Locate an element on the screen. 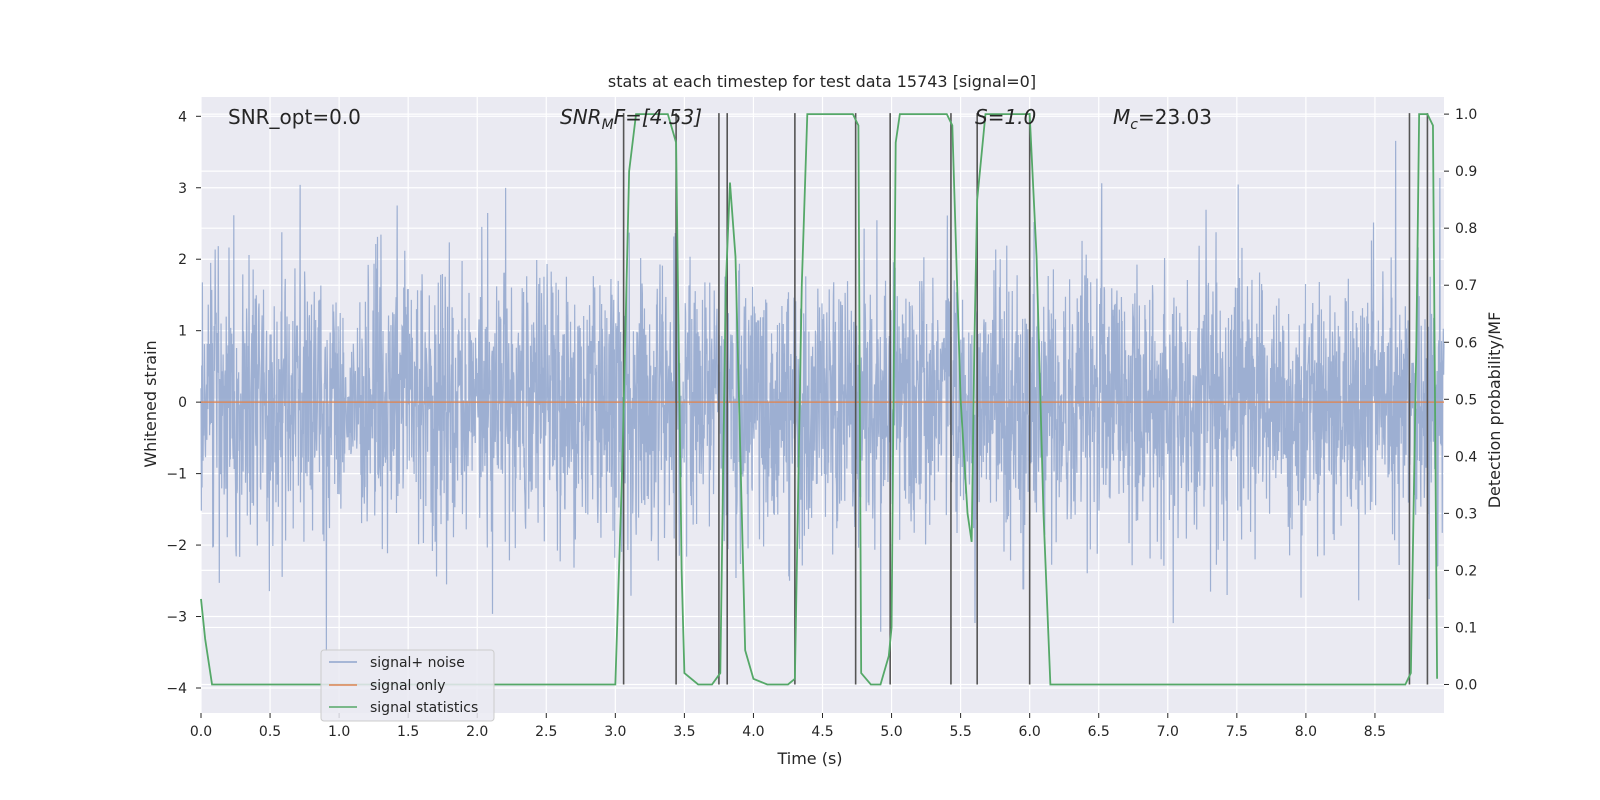 The height and width of the screenshot is (800, 1600). y-left-tick-label: 3 is located at coordinates (182, 189).